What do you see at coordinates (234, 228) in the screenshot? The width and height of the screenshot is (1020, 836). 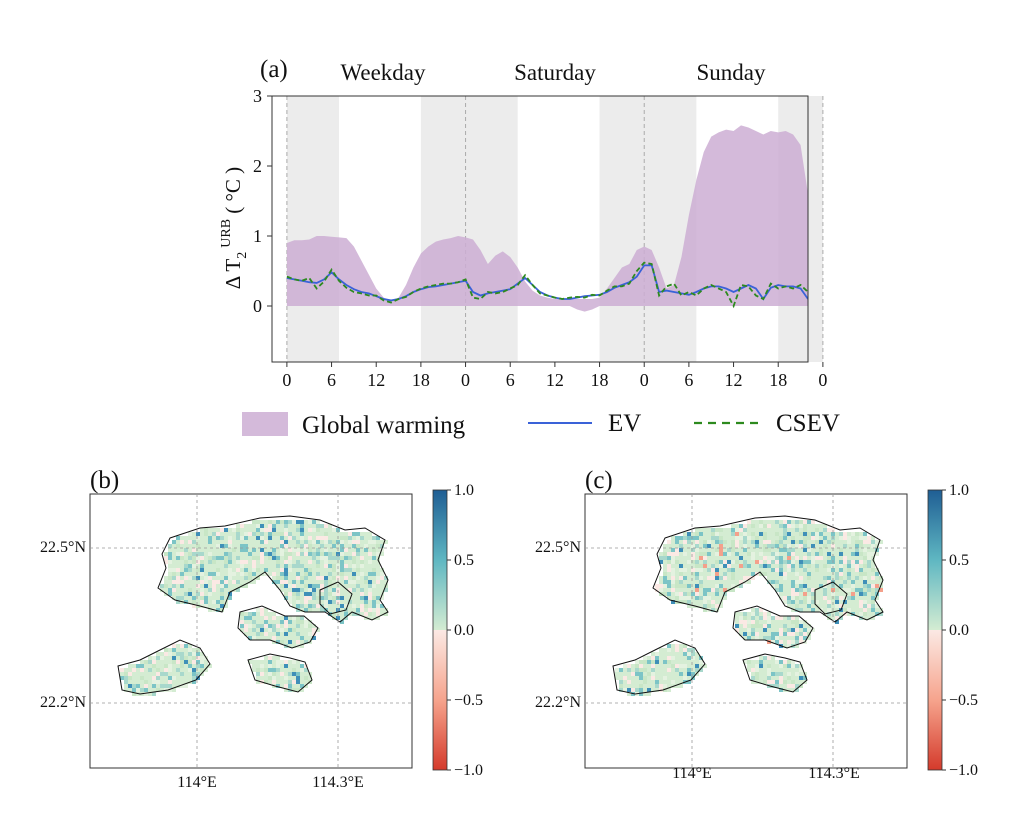 I see `y-axis-label: Δ T2URB ( °C )` at bounding box center [234, 228].